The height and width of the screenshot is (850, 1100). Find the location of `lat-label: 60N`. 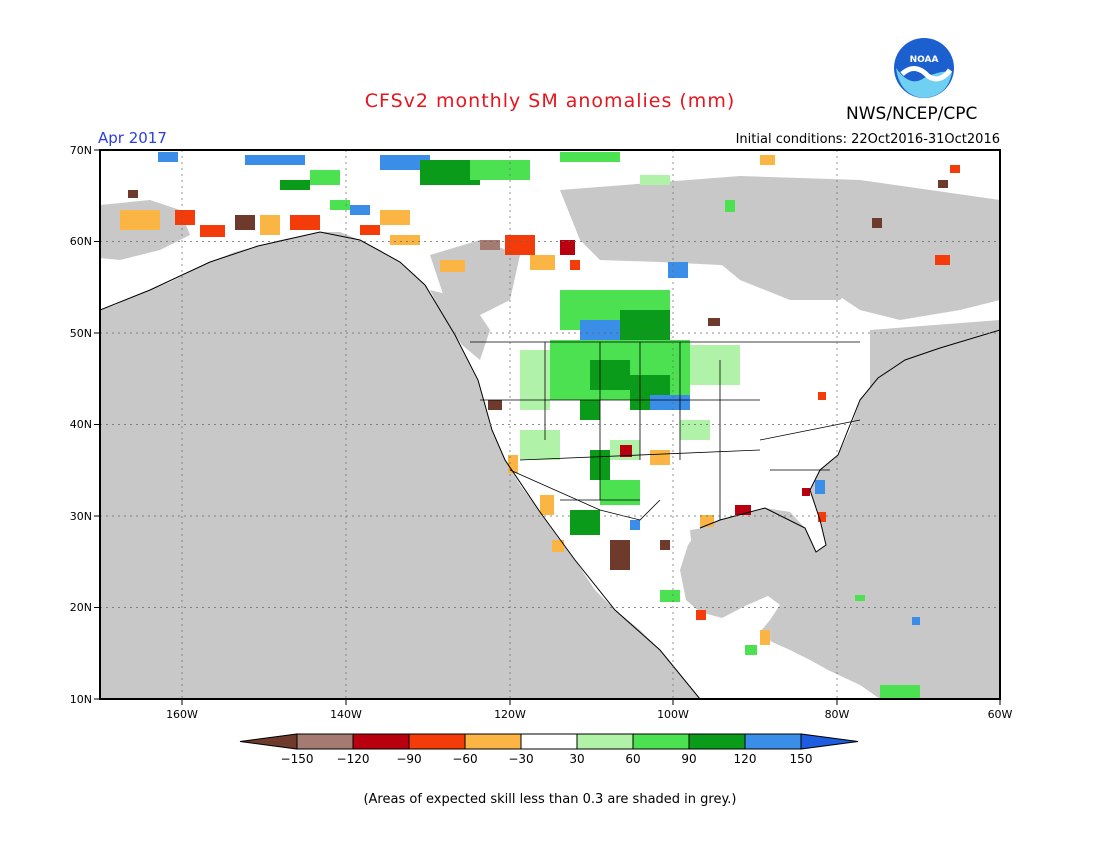

lat-label: 60N is located at coordinates (81, 241).